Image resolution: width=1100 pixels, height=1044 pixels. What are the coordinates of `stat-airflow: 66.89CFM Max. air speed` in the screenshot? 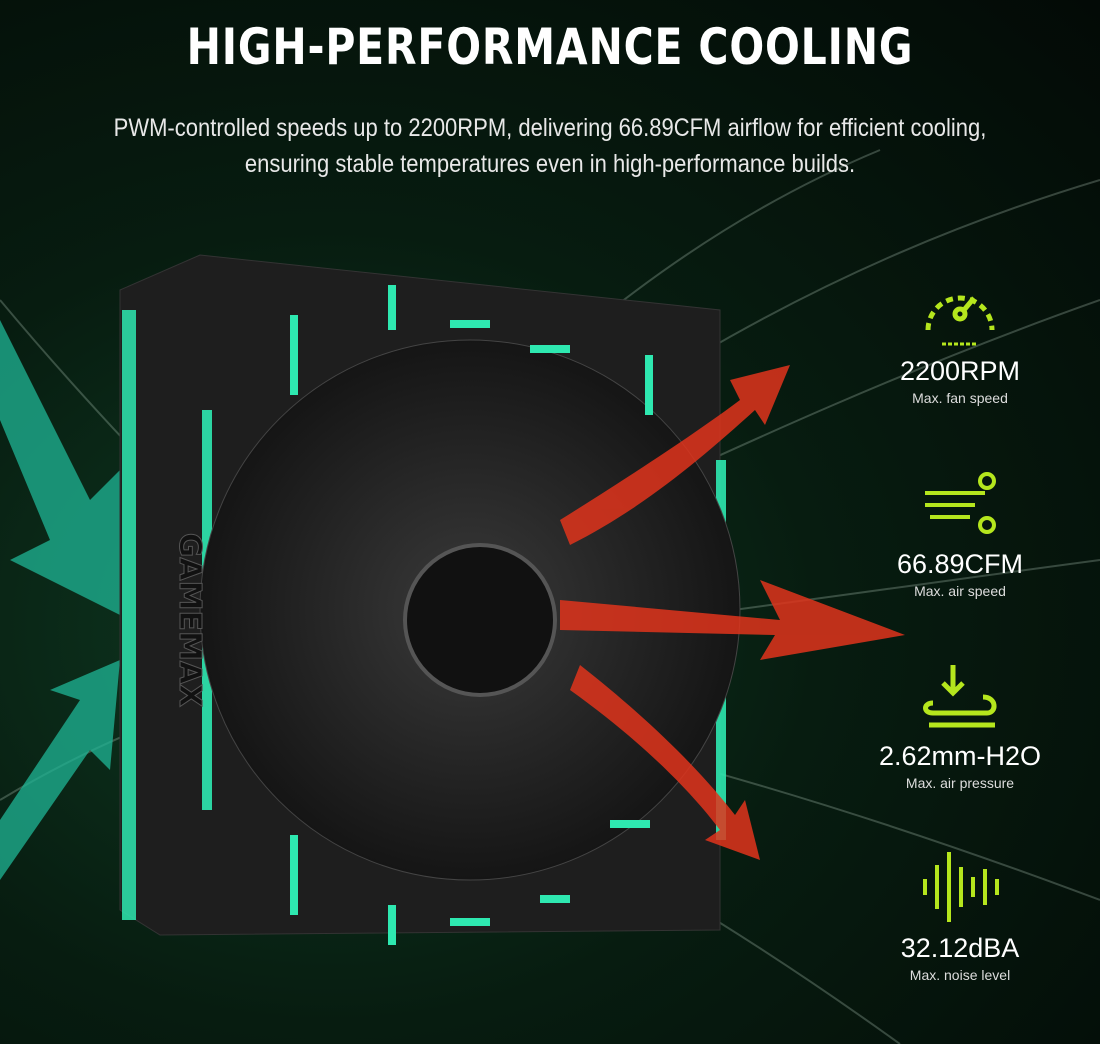 It's located at (960, 531).